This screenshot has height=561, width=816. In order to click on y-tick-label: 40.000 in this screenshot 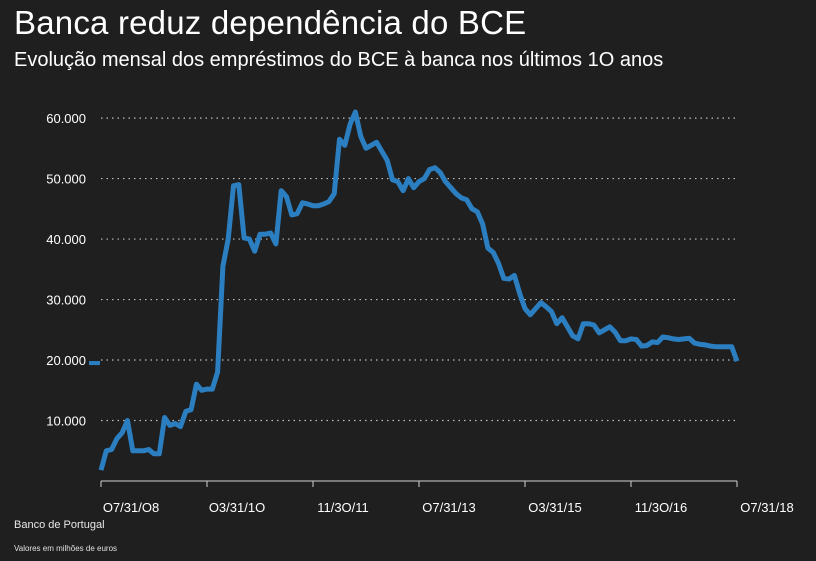, I will do `click(66, 239)`.